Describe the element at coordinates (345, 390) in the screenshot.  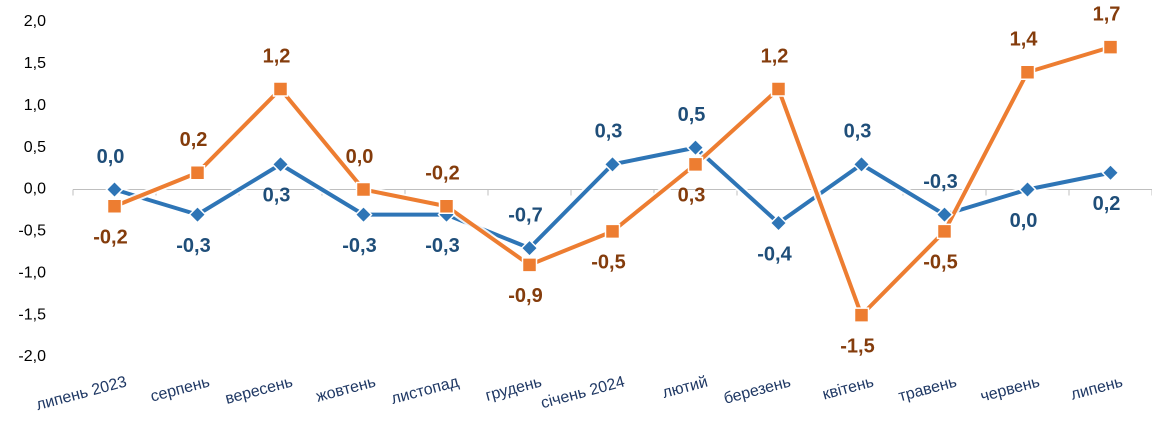
I see `x-tick-label: жовтень` at that location.